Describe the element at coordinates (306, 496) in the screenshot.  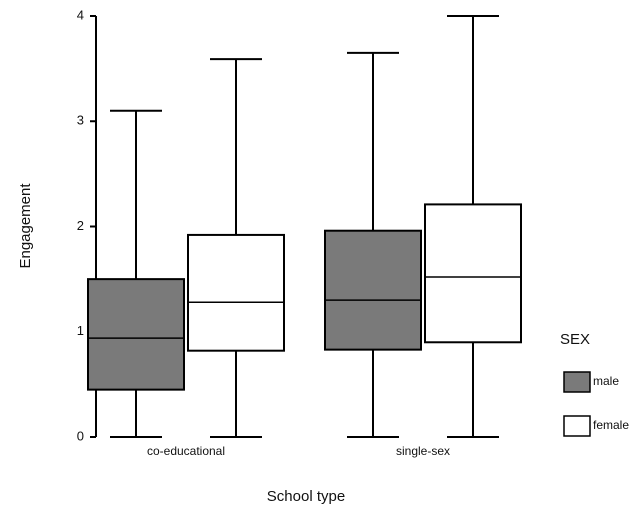
I see `x-axis-label: School type` at that location.